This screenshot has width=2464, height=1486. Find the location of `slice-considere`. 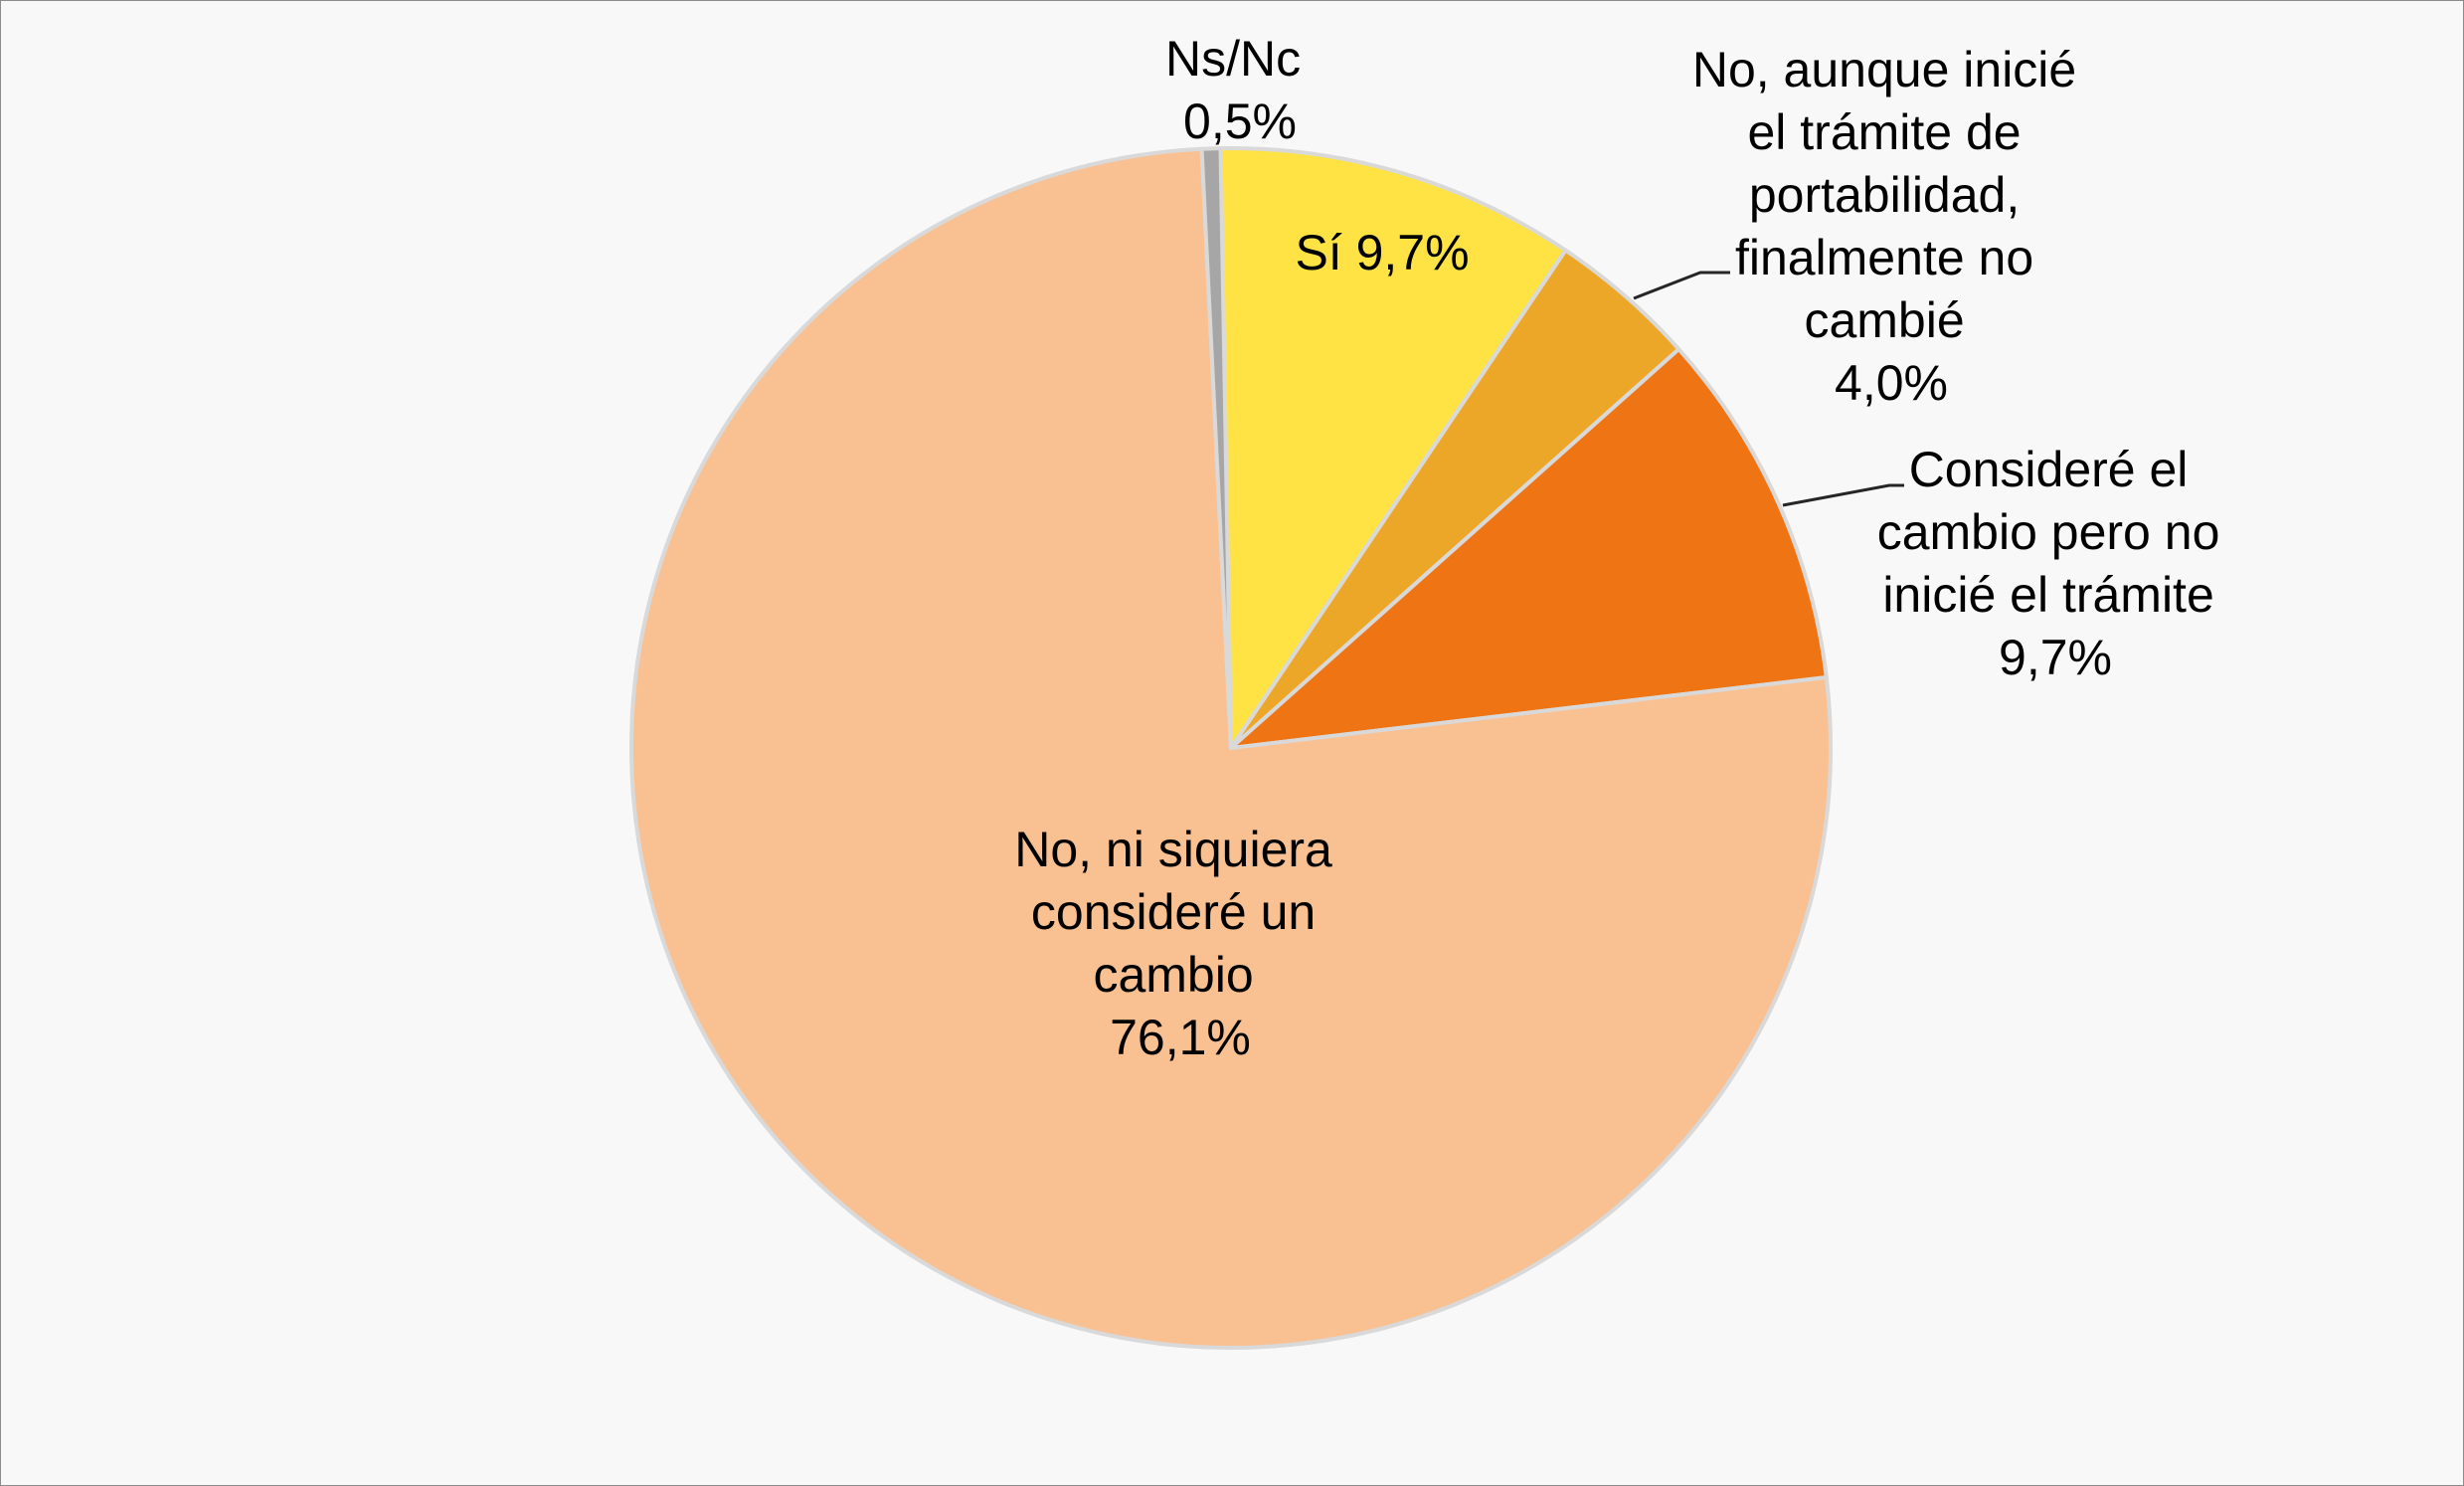

slice-considere is located at coordinates (1529, 549).